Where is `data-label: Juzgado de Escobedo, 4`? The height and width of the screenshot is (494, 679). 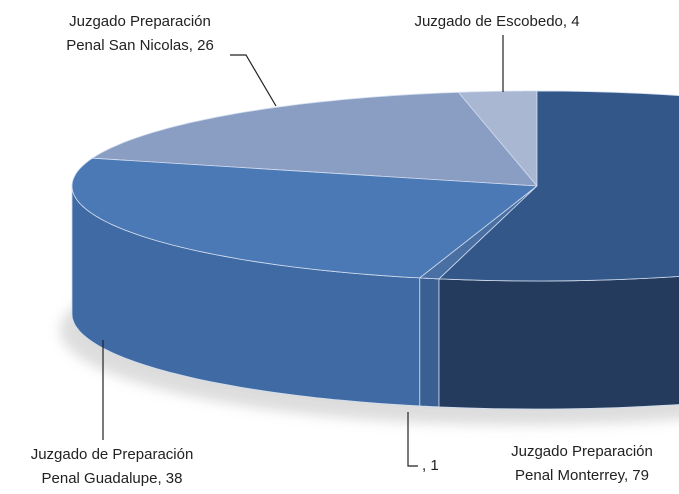
data-label: Juzgado de Escobedo, 4 is located at coordinates (496, 21).